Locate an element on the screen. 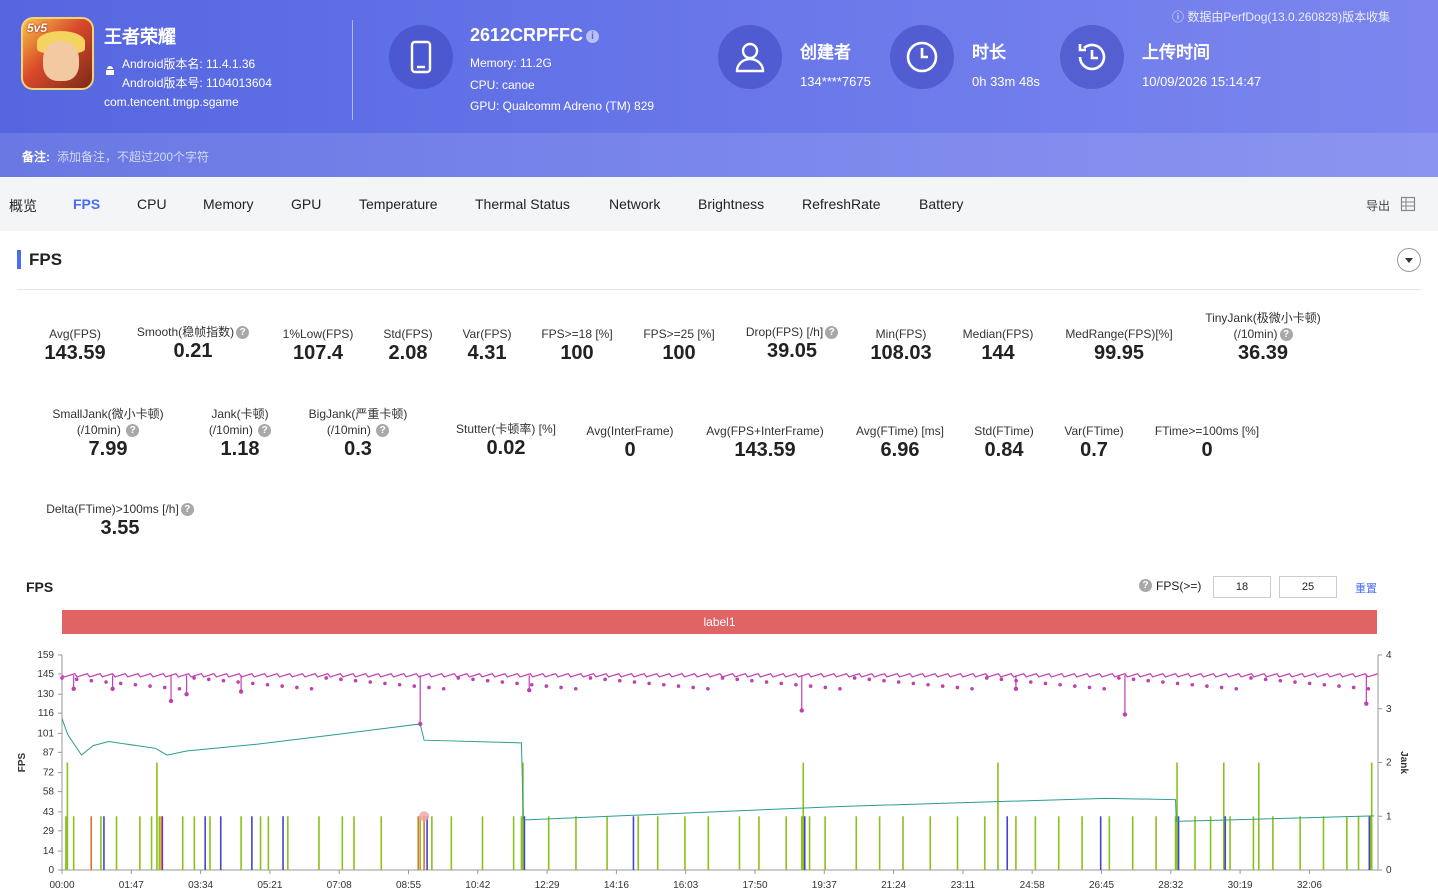 Image resolution: width=1438 pixels, height=895 pixels. tab-network: Network is located at coordinates (635, 204).